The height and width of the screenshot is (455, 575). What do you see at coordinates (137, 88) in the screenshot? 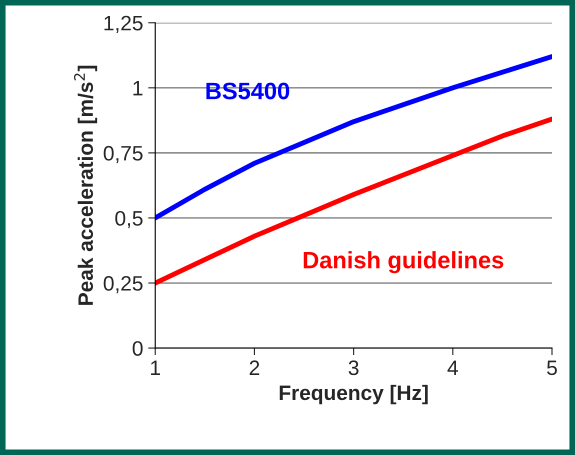
I see `y-tick-label: 1` at bounding box center [137, 88].